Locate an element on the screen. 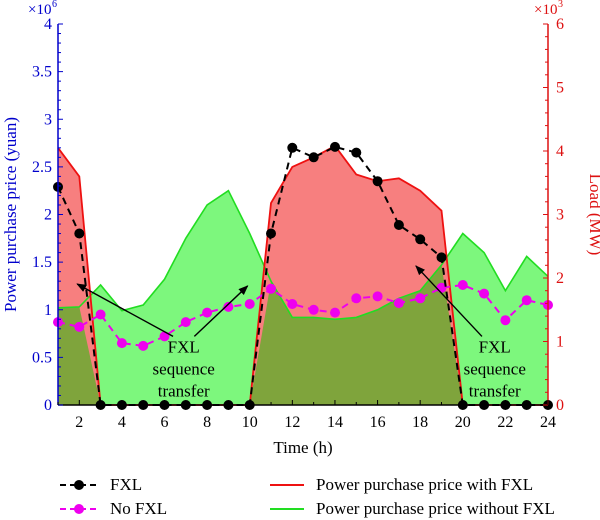 This screenshot has width=600, height=520. annotation-arrow-right is located at coordinates (449, 301).